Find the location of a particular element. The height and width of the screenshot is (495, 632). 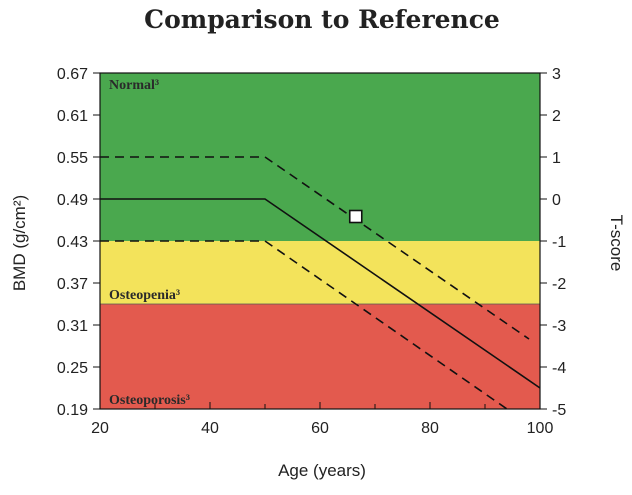

y2-axis-label: T-score is located at coordinates (616, 243).